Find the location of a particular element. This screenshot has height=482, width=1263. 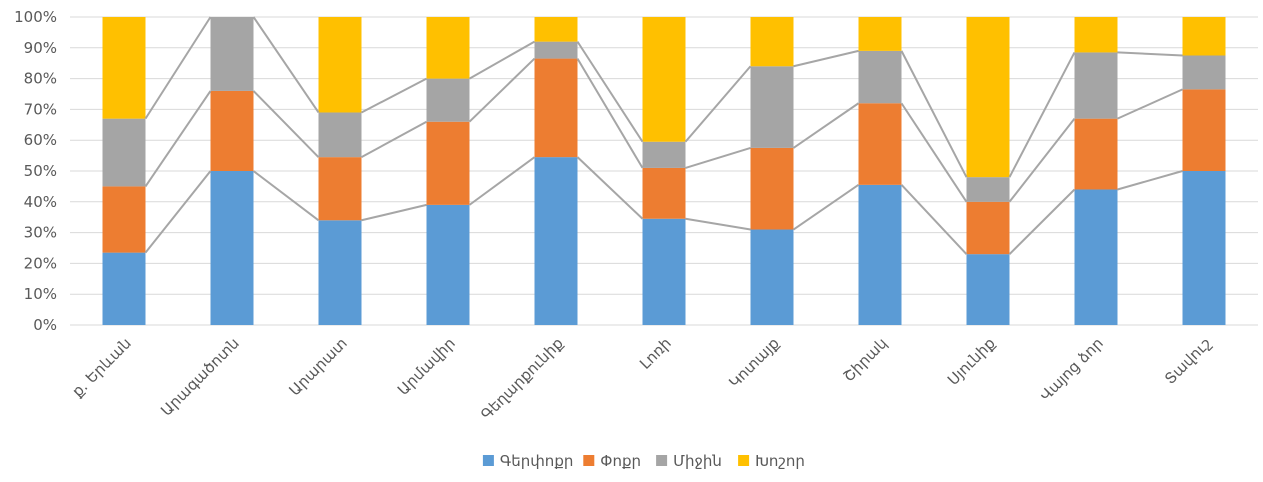

legend-label: Փոքր is located at coordinates (620, 461).